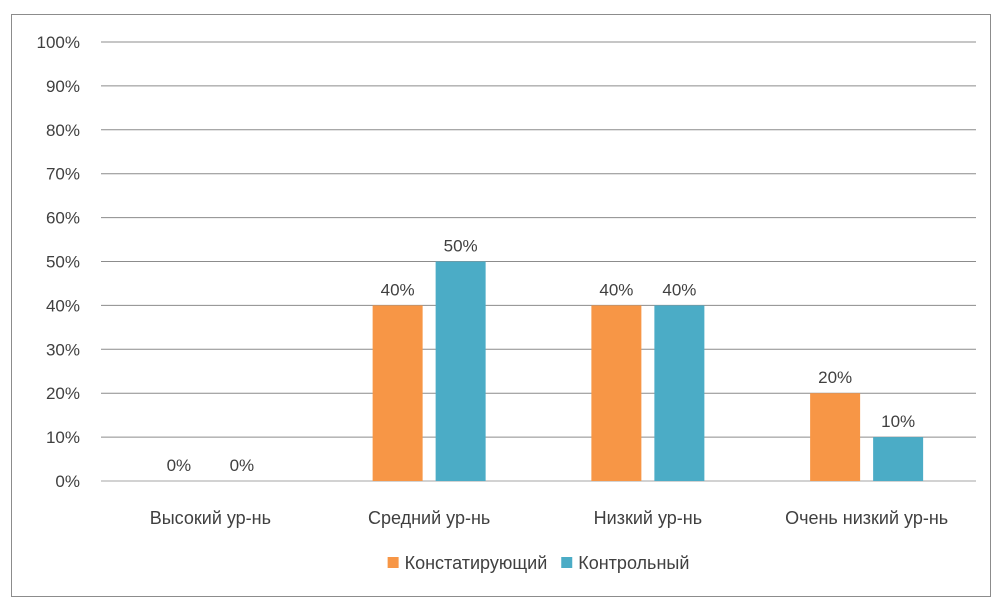 The width and height of the screenshot is (993, 599). I want to click on legend: Констатирующий Контрольный, so click(538, 563).